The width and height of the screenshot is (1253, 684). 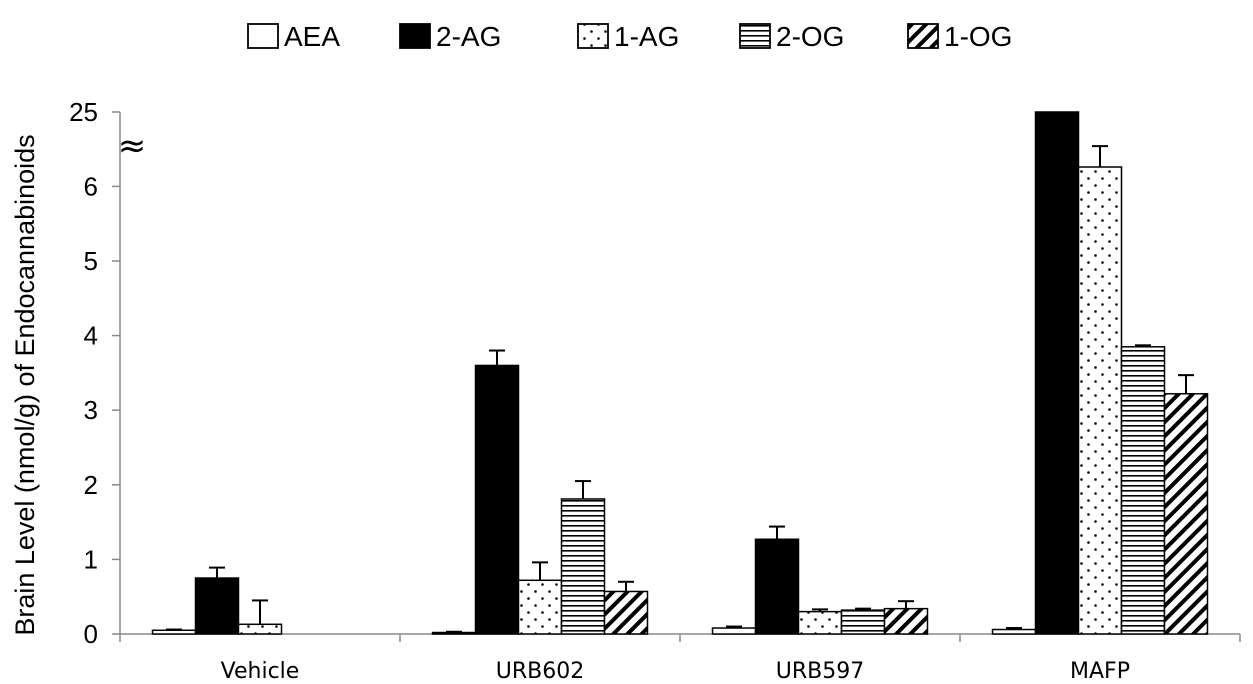 What do you see at coordinates (263, 36) in the screenshot?
I see `legend-swatch-aea` at bounding box center [263, 36].